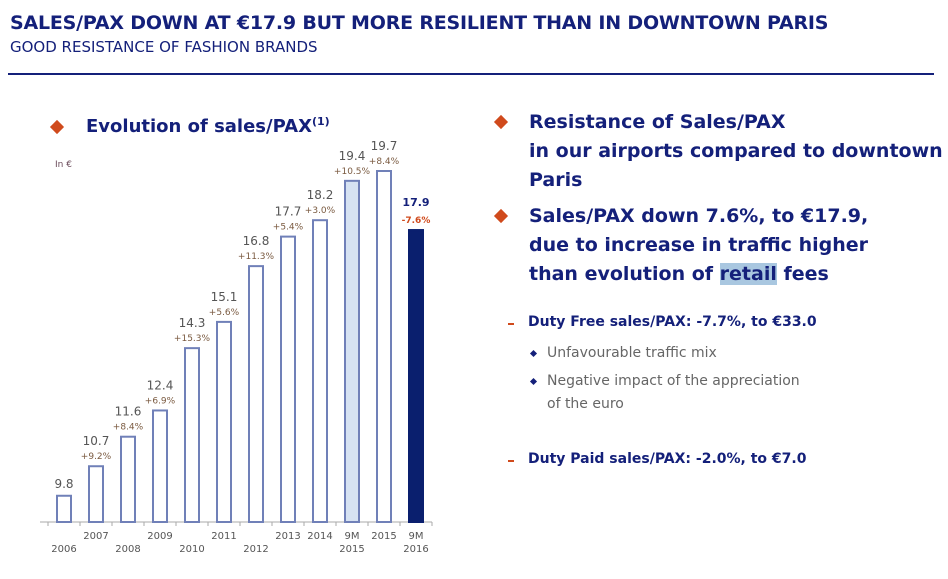 This screenshot has width=948, height=579. I want to click on bullet-line: than evolution of retail fees, so click(698, 274).